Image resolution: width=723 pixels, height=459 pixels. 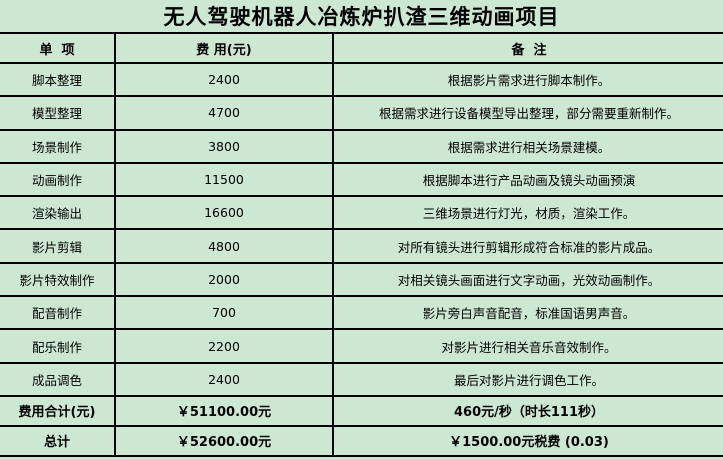 I want to click on table-row: 影片特效制作 2000 对相关镜头画面进行文字动画，光效动画制作。, so click(x=361, y=279).